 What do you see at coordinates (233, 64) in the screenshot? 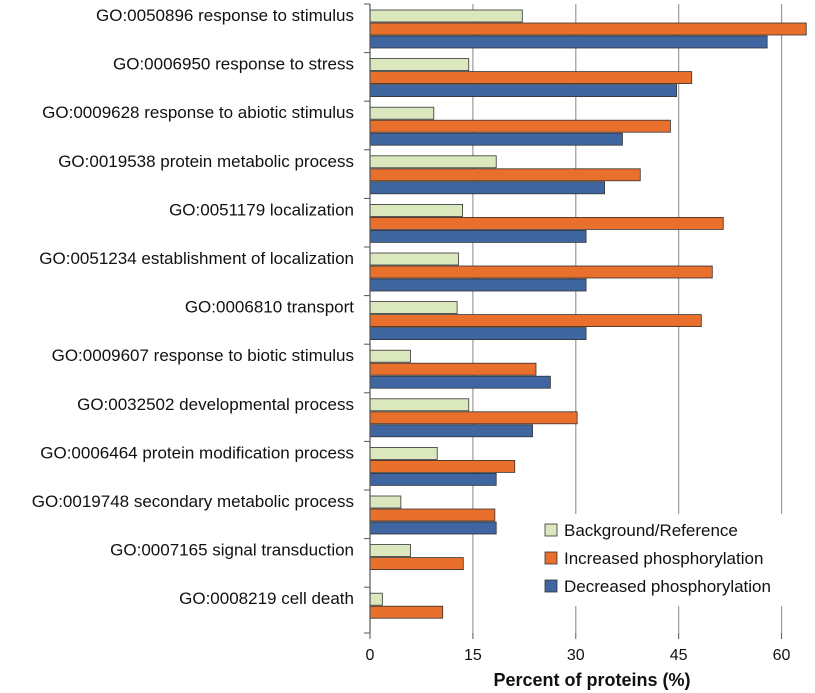
I see `category-label: GO:0006950 response to stress` at bounding box center [233, 64].